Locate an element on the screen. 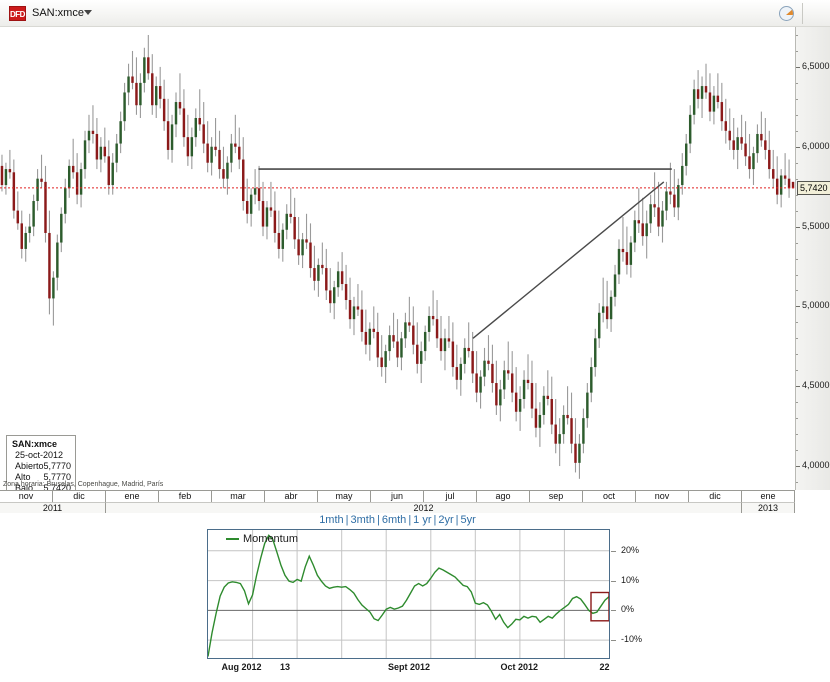  momentum-axis-label: -10% is located at coordinates (632, 639).